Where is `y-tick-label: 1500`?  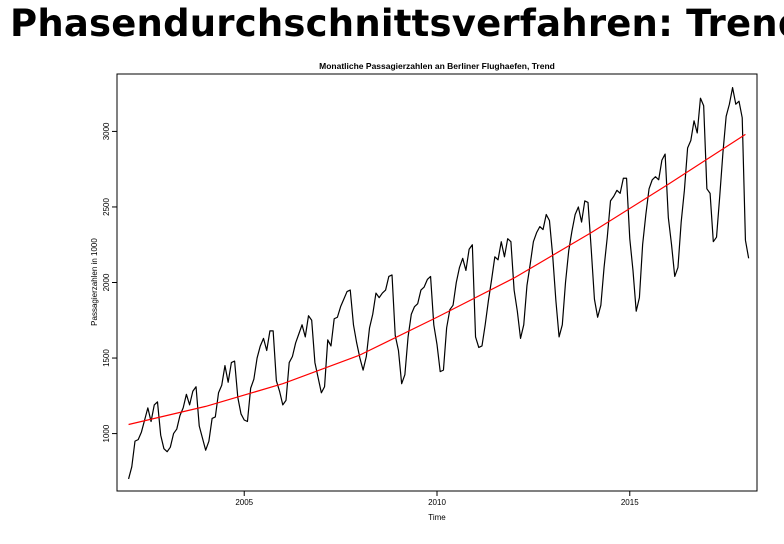 y-tick-label: 1500 is located at coordinates (106, 358).